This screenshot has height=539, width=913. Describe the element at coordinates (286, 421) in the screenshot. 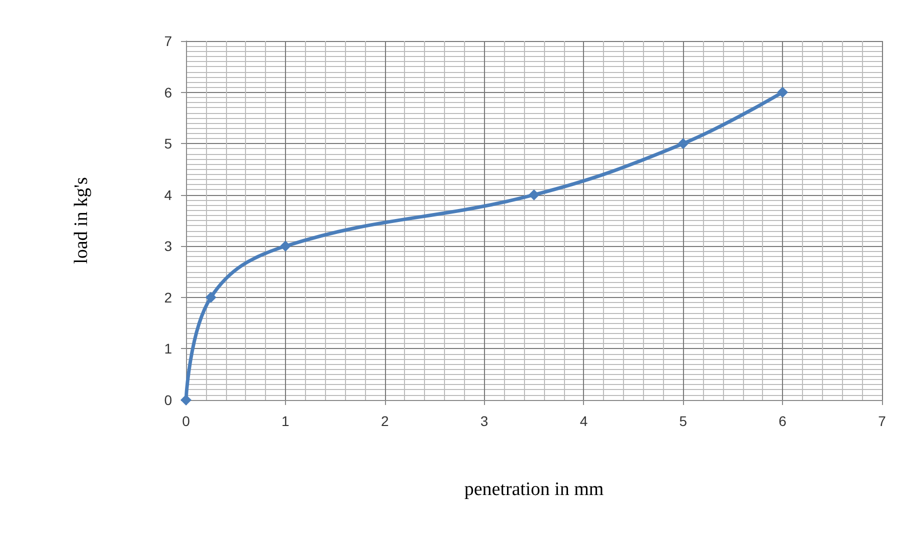

I see `x-tick-label: 1` at that location.